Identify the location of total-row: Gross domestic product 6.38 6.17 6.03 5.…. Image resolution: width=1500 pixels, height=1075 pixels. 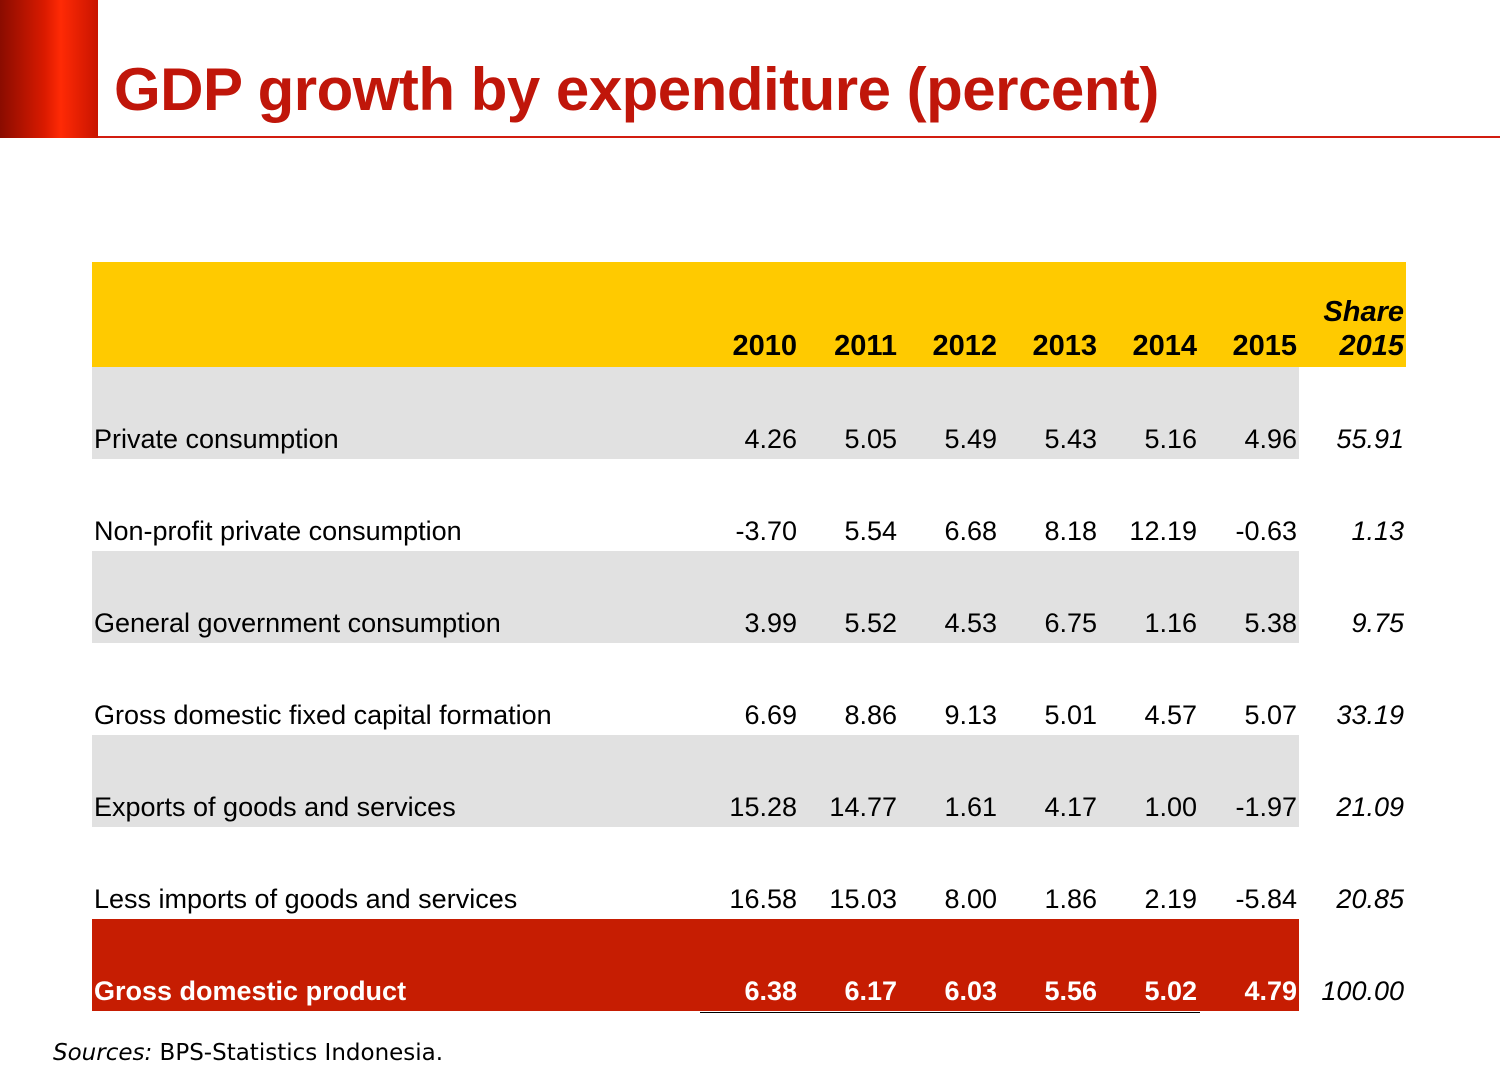
(749, 965).